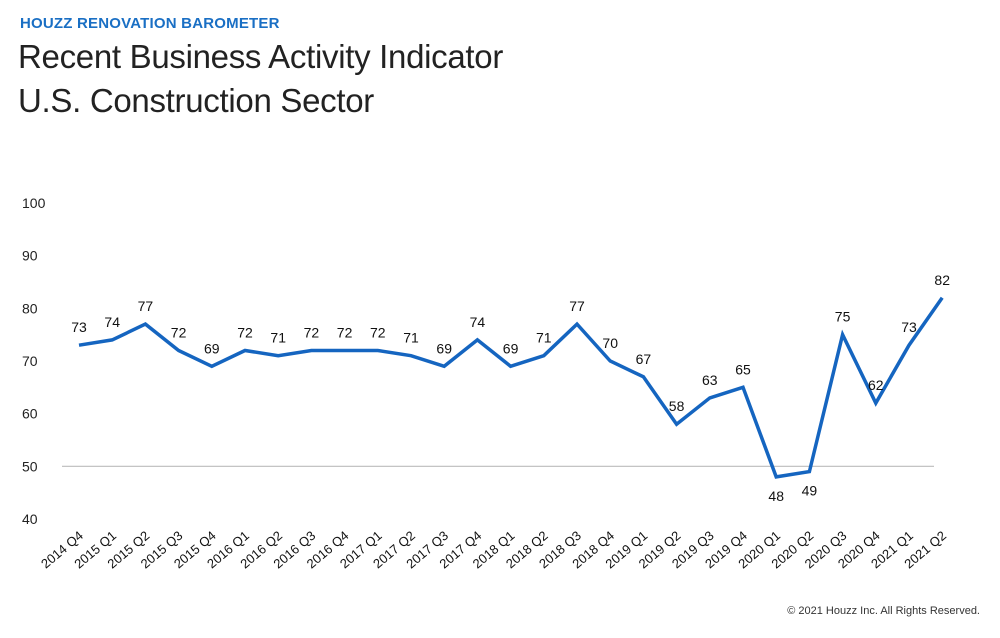 This screenshot has width=1000, height=638. Describe the element at coordinates (610, 343) in the screenshot. I see `data-label: 70` at that location.